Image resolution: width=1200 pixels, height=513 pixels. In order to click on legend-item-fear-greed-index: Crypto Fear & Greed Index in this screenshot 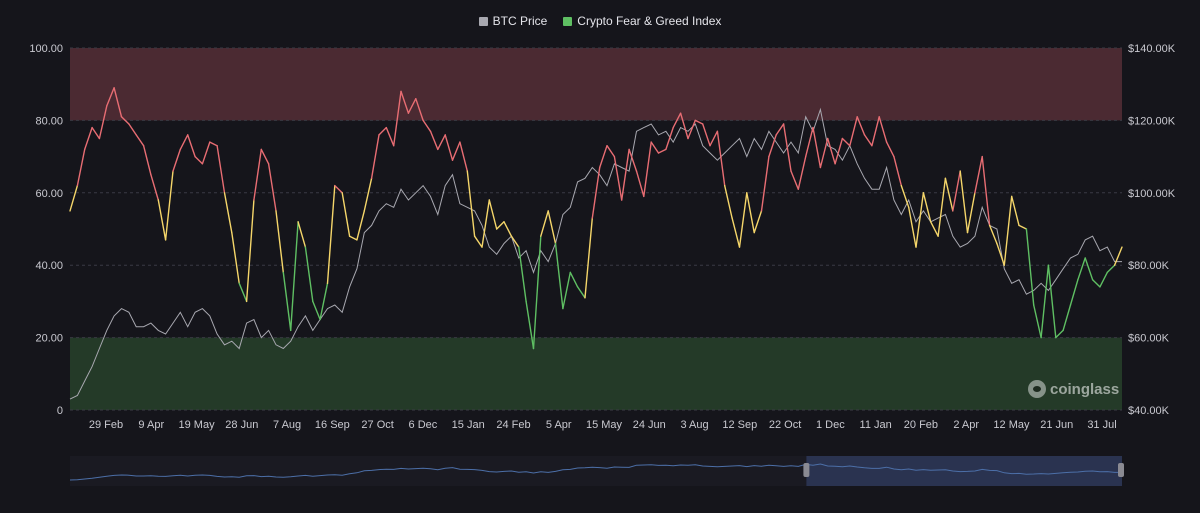, I will do `click(642, 21)`.